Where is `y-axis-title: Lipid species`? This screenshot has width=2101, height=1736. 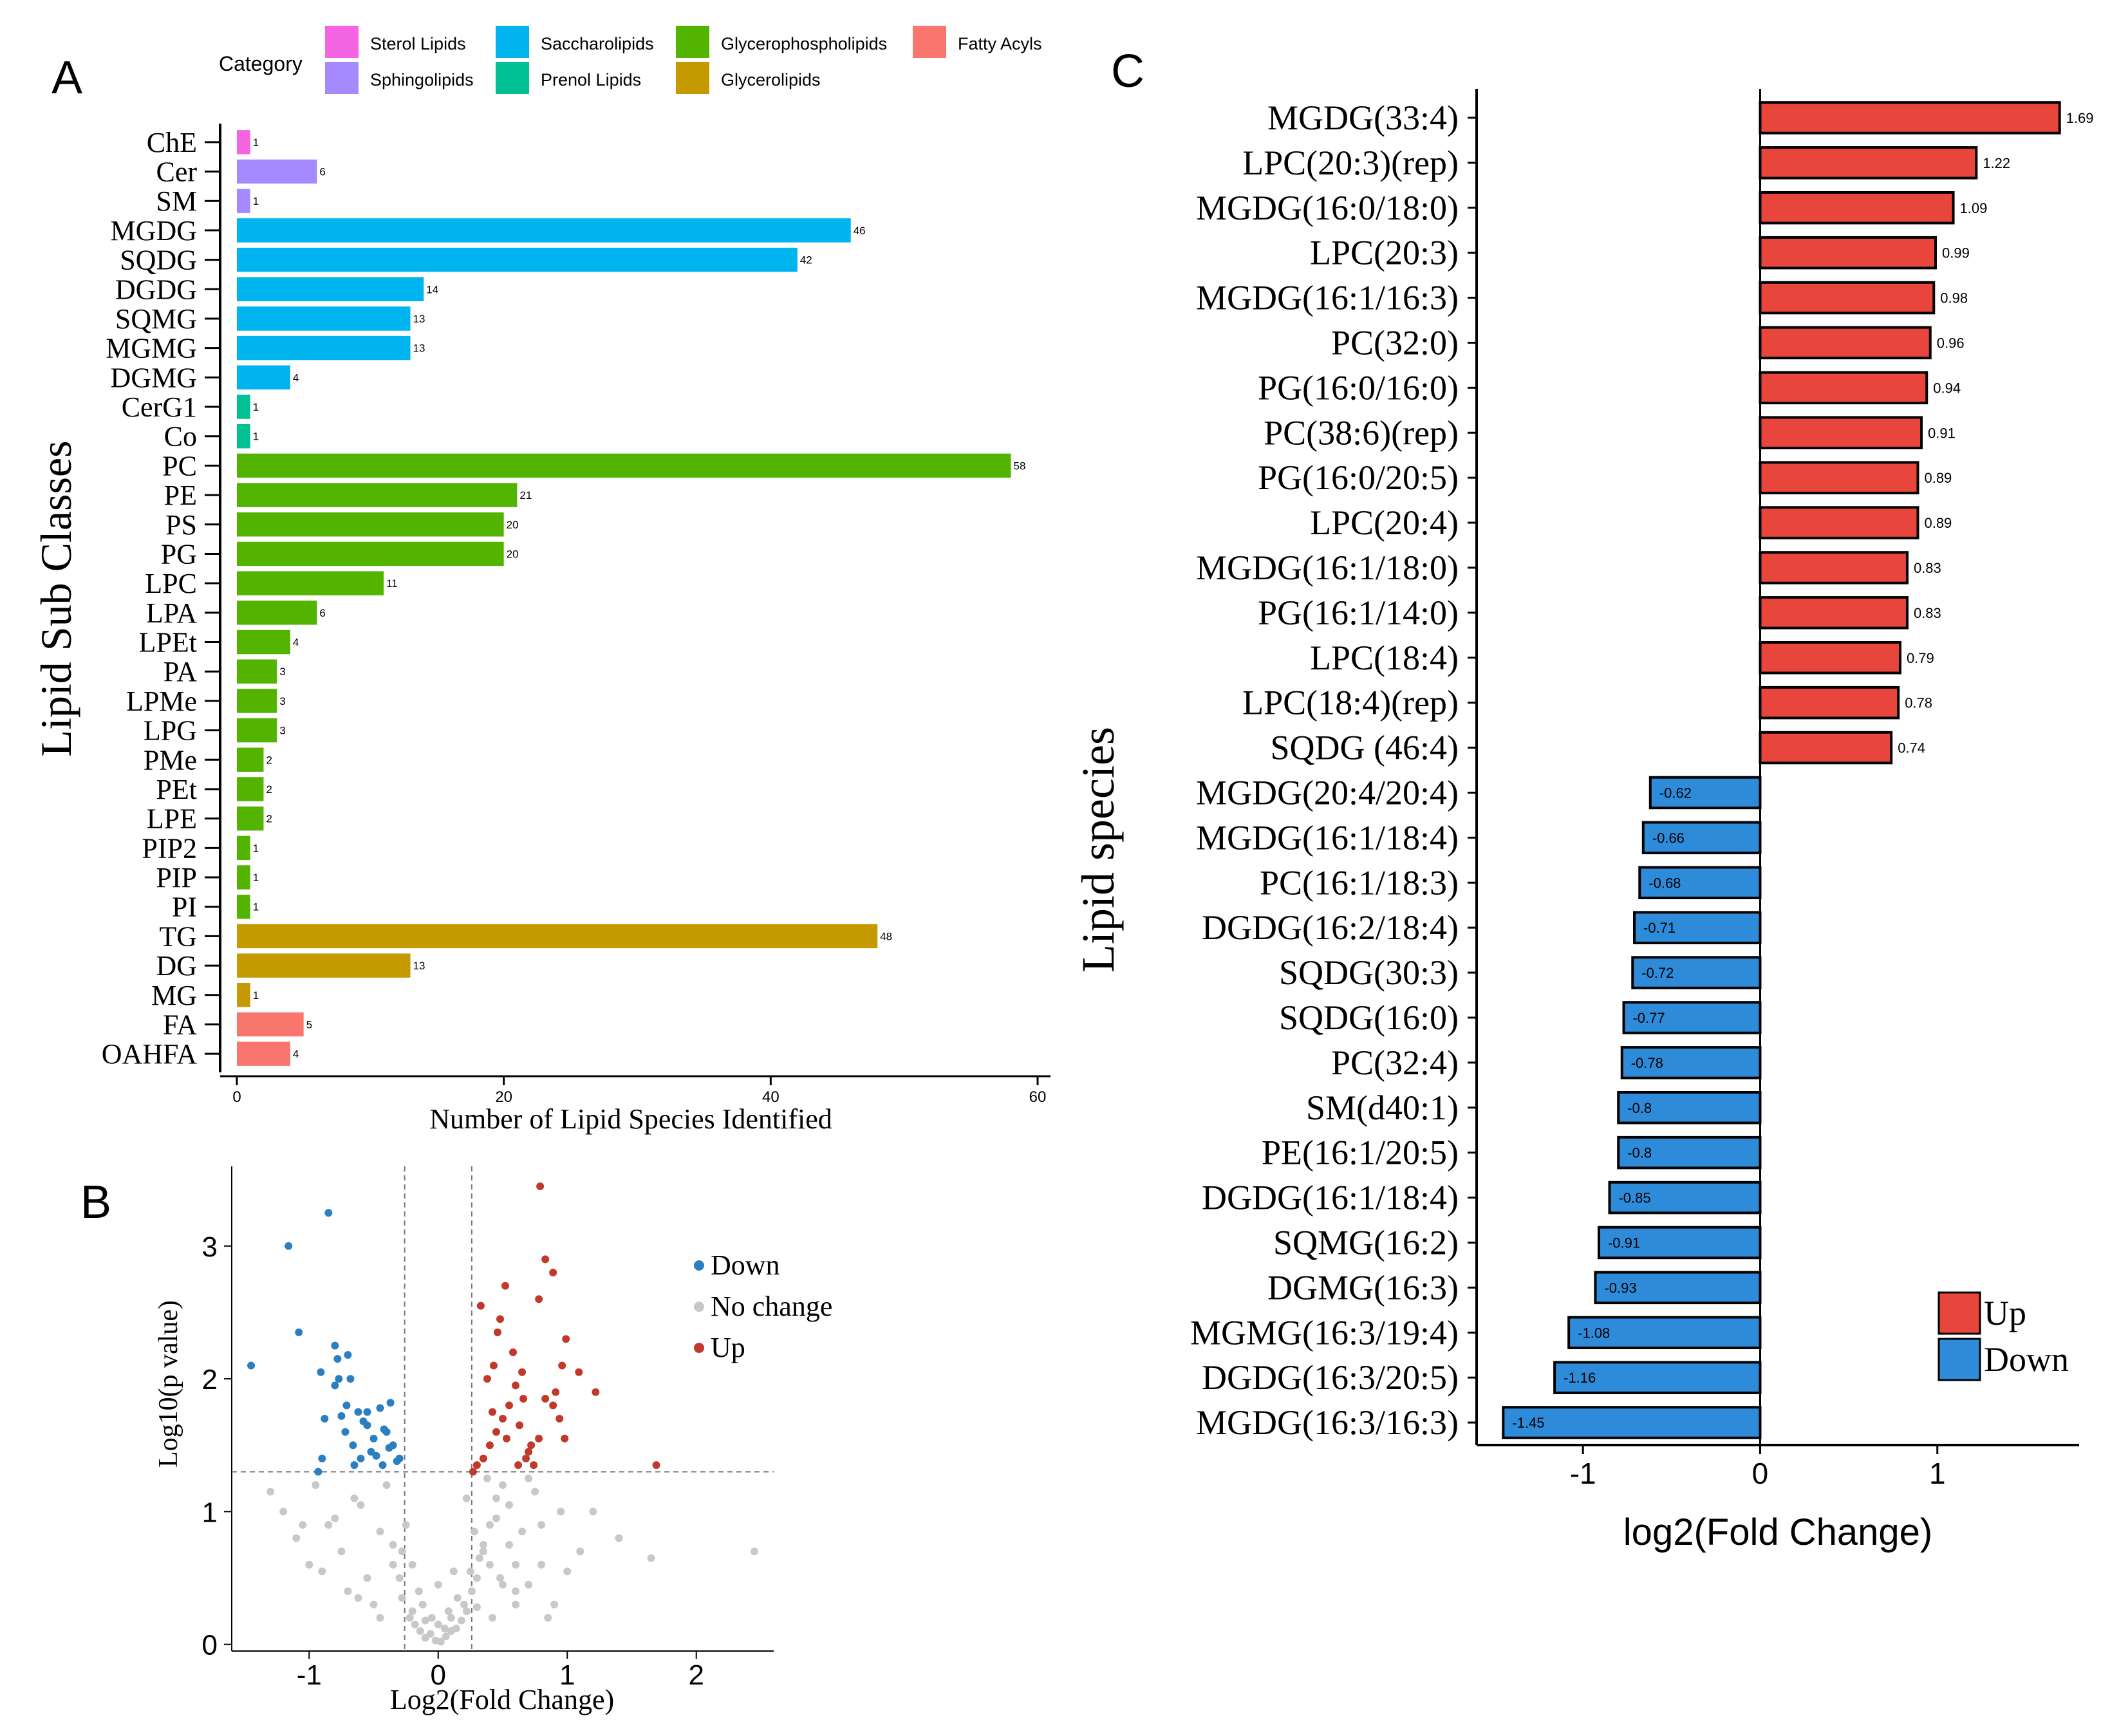
y-axis-title: Lipid species is located at coordinates (1098, 850).